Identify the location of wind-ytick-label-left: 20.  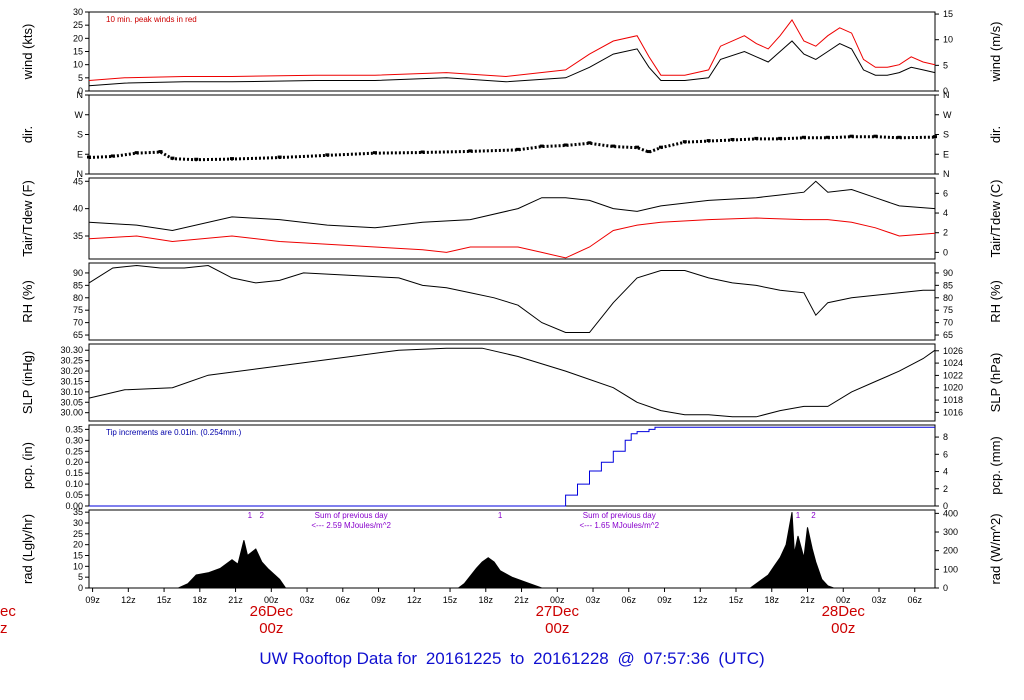
(78, 38).